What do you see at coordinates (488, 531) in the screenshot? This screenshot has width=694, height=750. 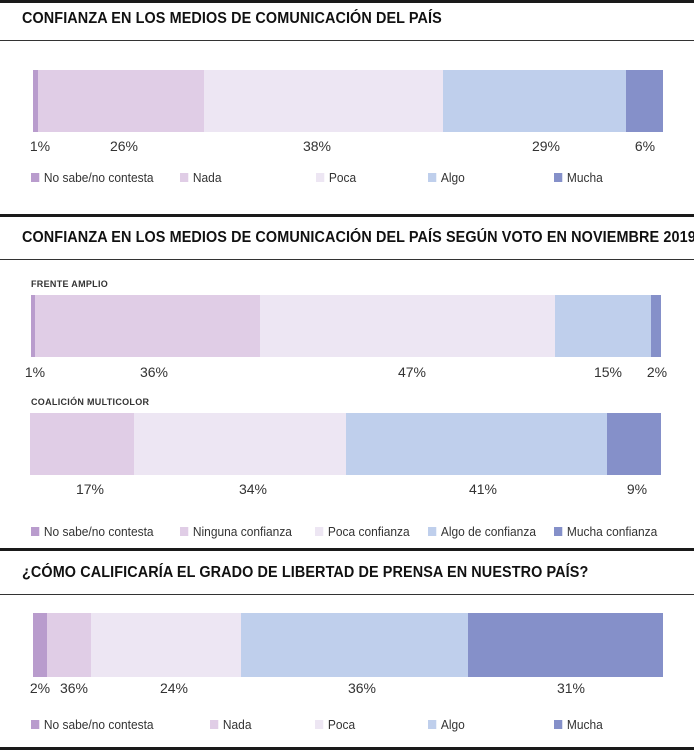 I see `legend-label: Algo de confianza` at bounding box center [488, 531].